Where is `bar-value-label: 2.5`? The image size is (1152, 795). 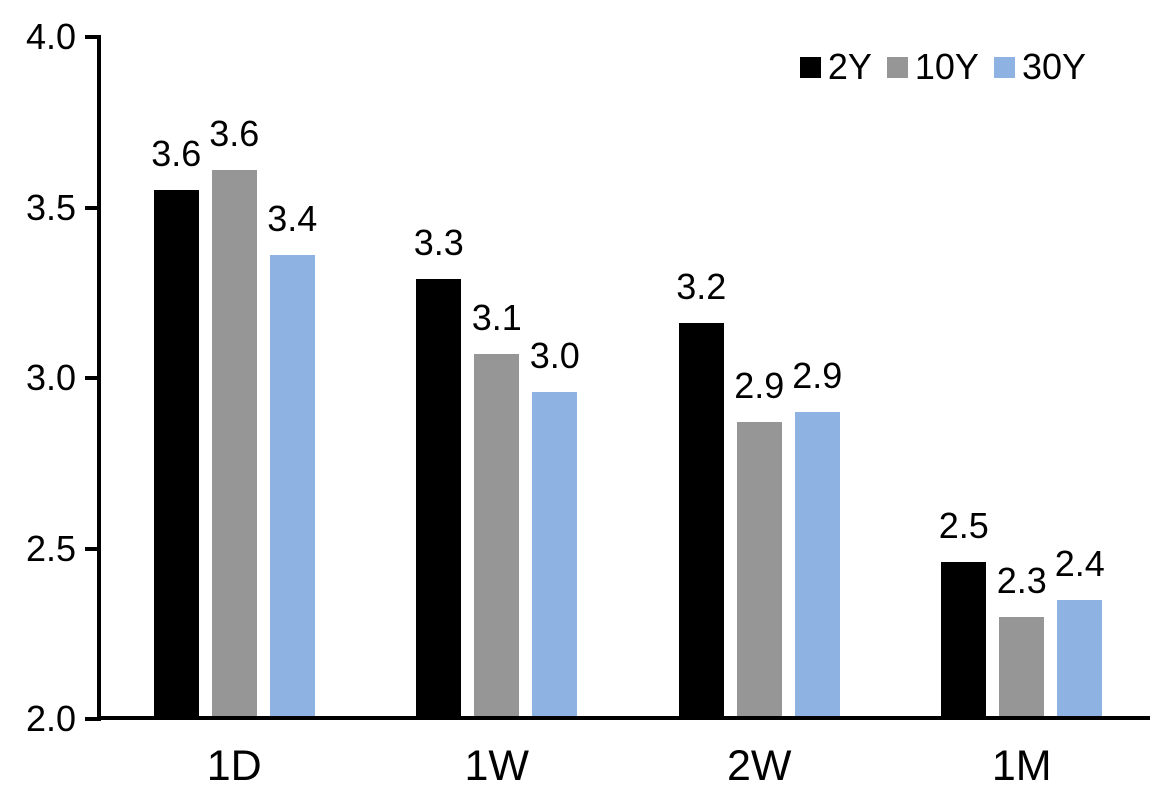
bar-value-label: 2.5 is located at coordinates (963, 526).